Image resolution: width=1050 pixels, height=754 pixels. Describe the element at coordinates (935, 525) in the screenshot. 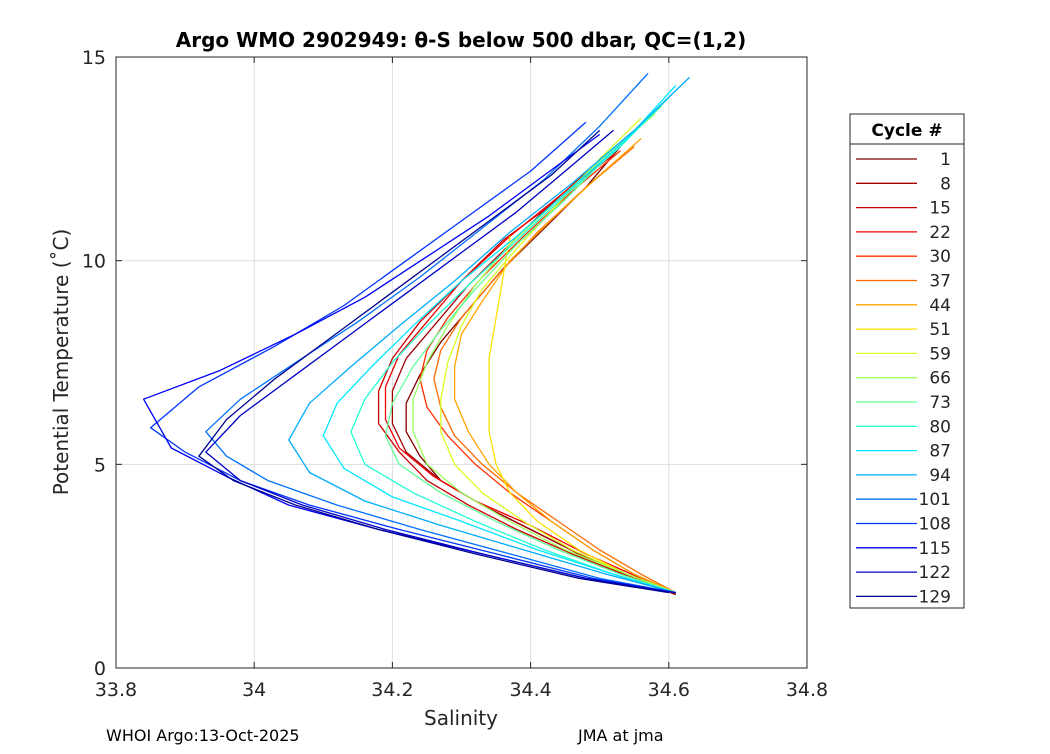

I see `legend-label: 108` at that location.